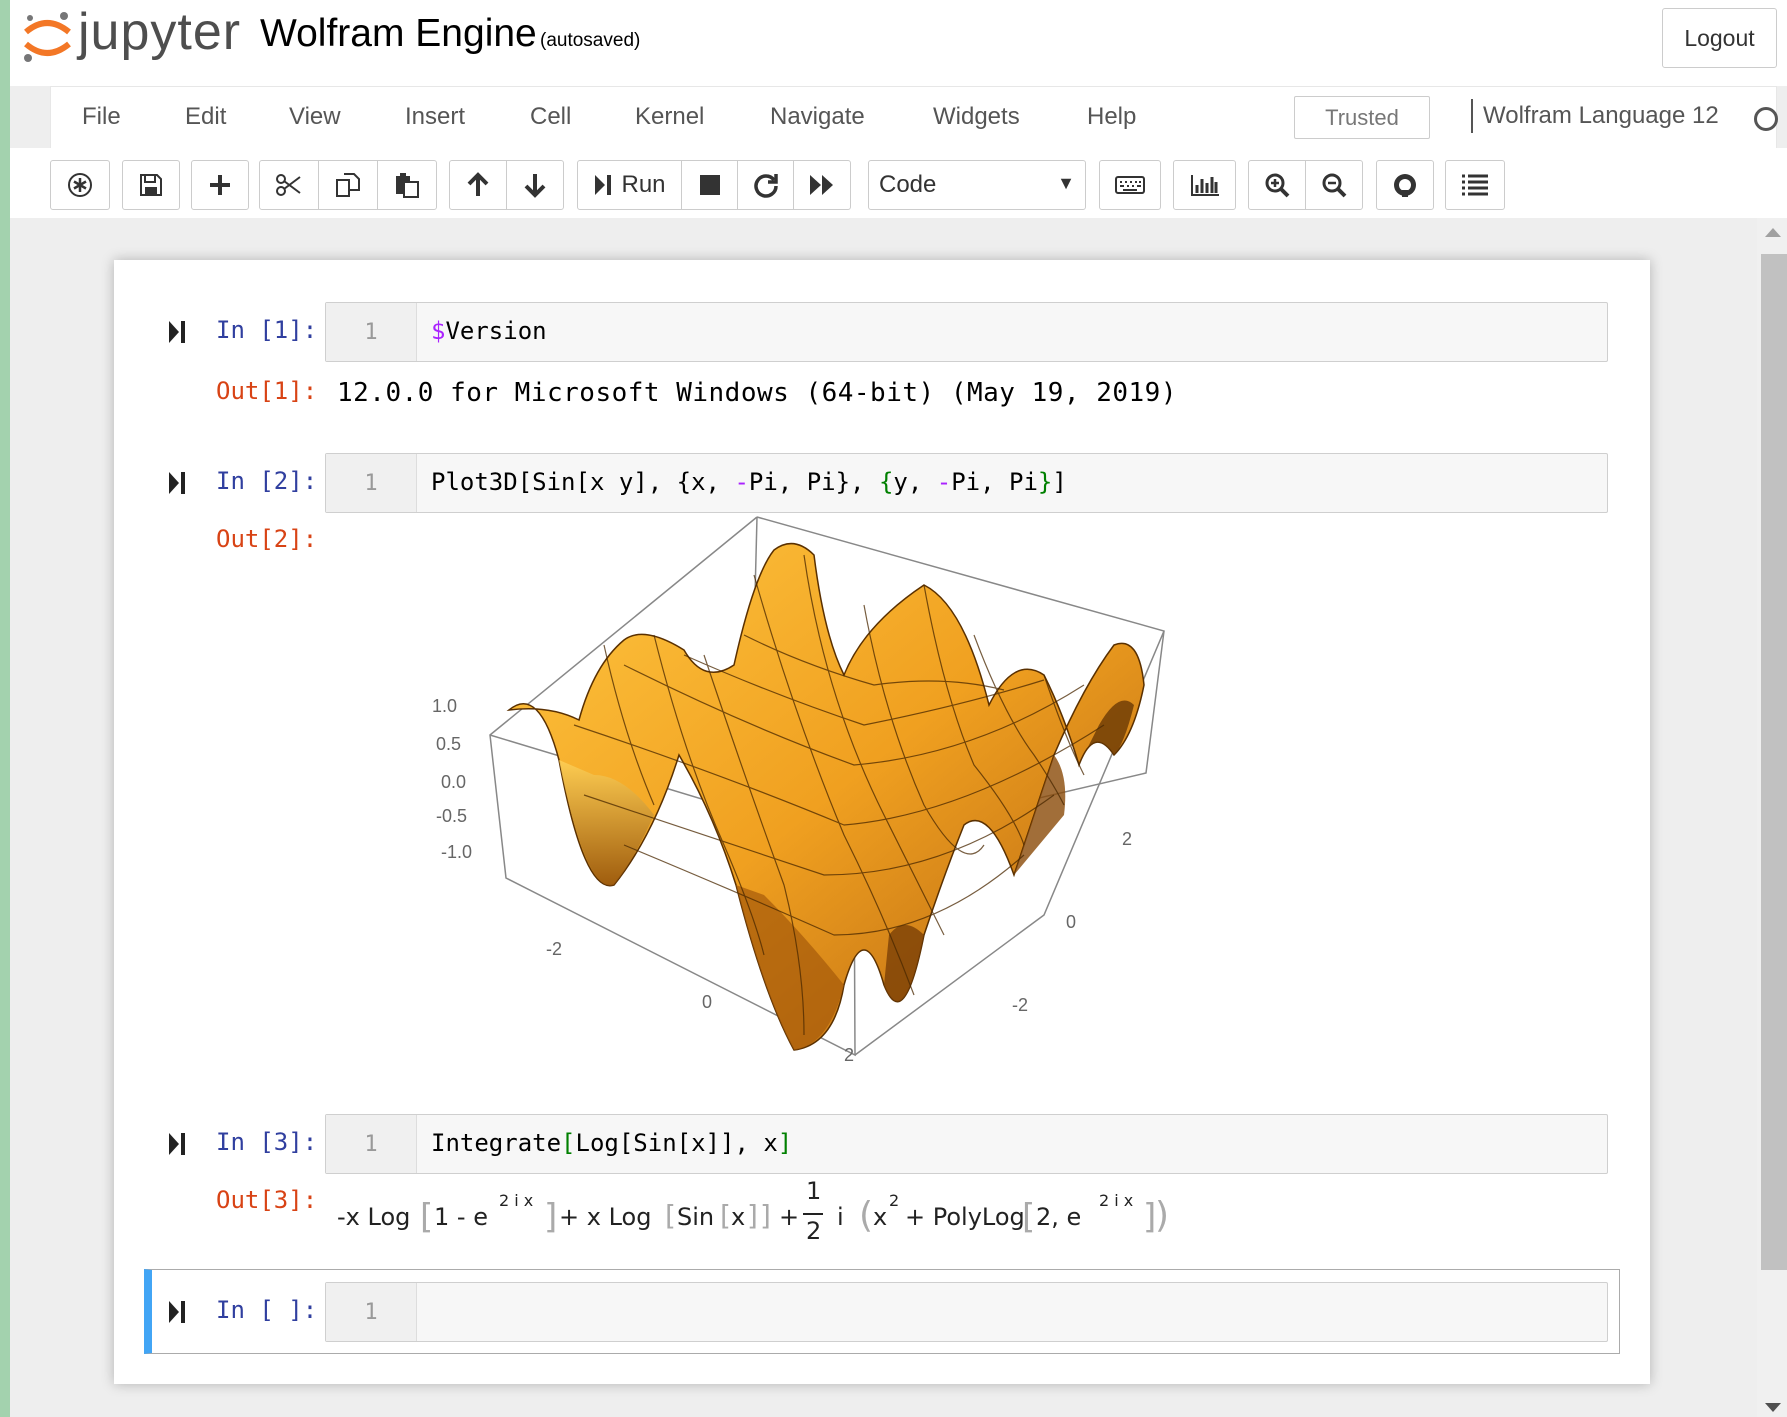 The height and width of the screenshot is (1417, 1787). Describe the element at coordinates (966, 1144) in the screenshot. I see `code-input: 1 Integrate[Log[Sin[x]], x]` at that location.